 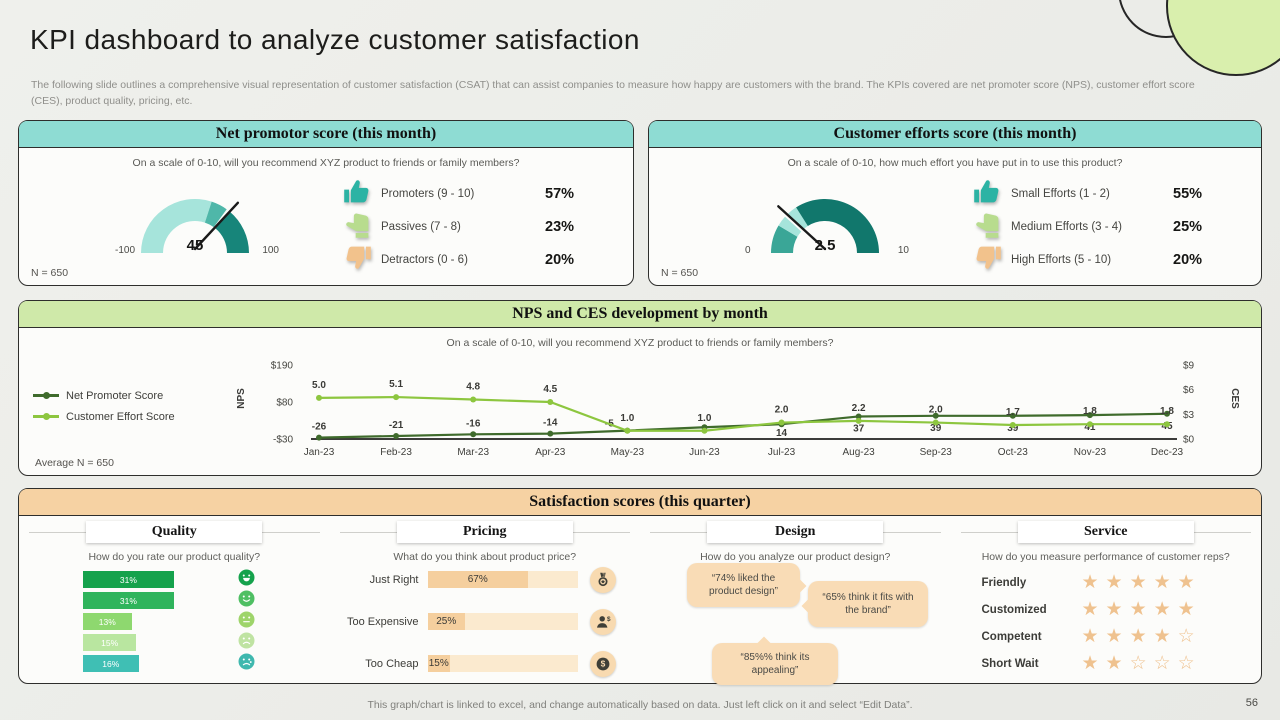 I want to click on quality-bar-row: 31%, so click(x=169, y=579).